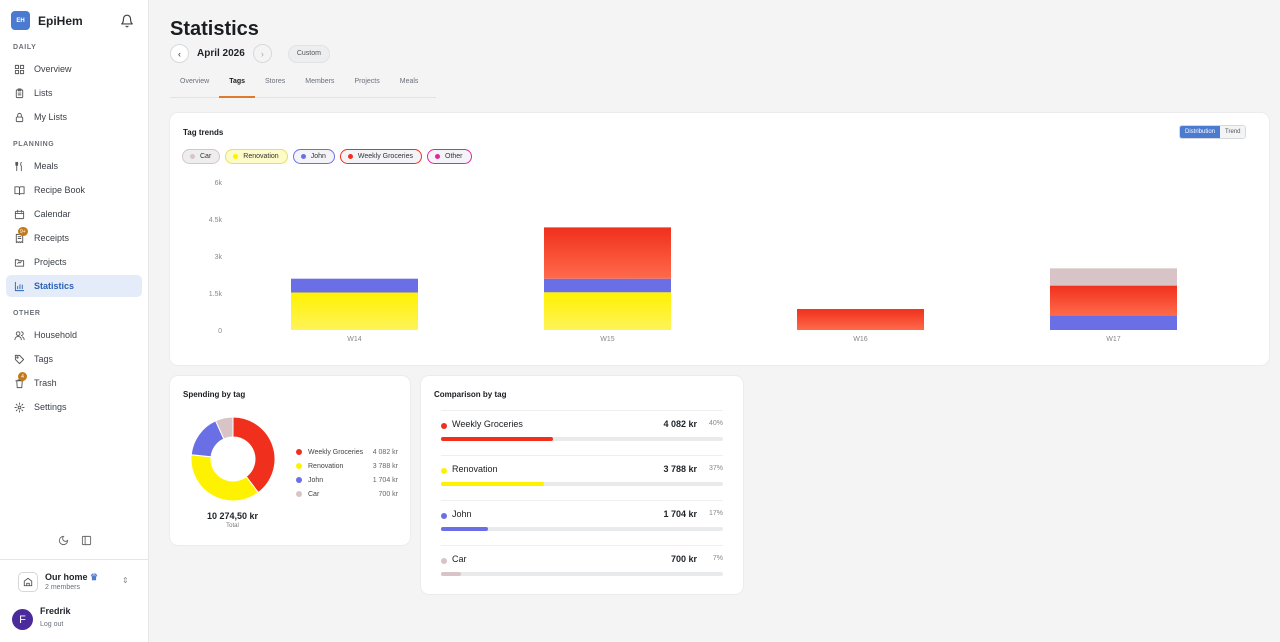  What do you see at coordinates (219, 257) in the screenshot?
I see `y-tick-label: 3k` at bounding box center [219, 257].